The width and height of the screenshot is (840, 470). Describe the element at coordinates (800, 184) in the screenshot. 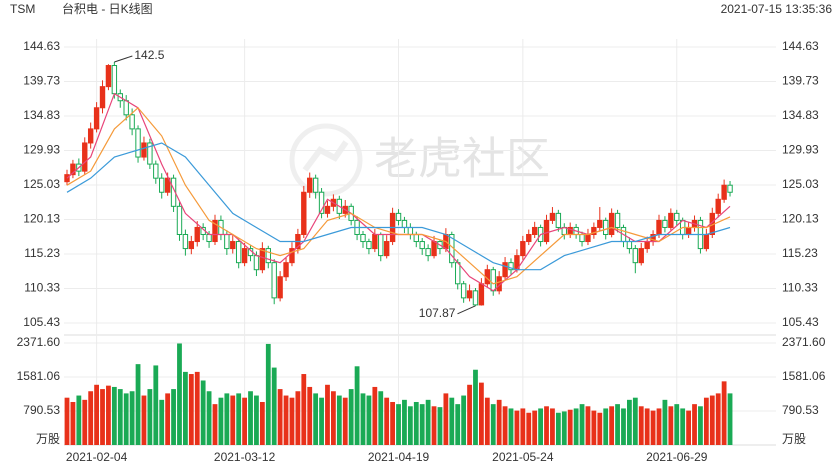

I see `y-tick-label-right: 125.03` at that location.